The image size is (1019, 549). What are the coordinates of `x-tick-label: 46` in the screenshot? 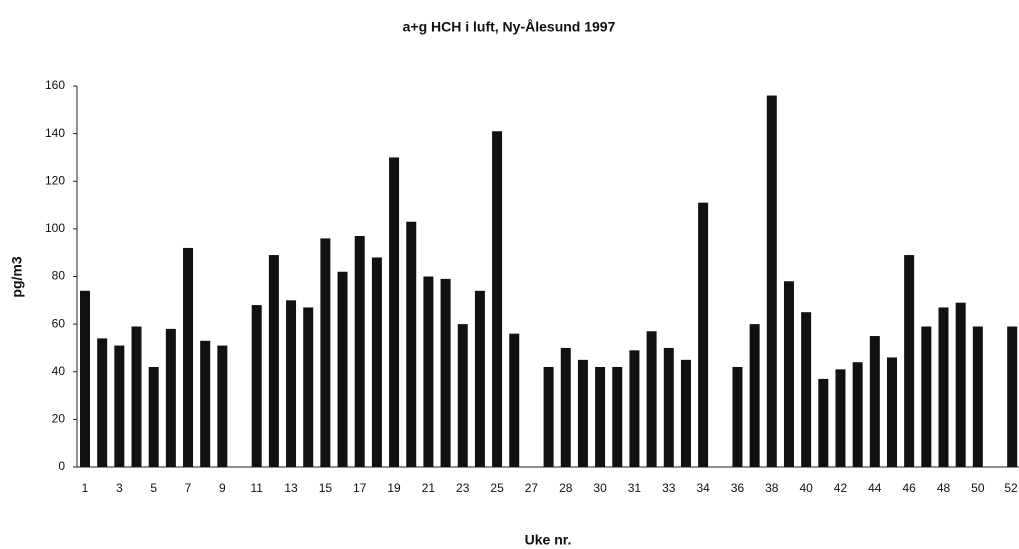 It's located at (909, 488).